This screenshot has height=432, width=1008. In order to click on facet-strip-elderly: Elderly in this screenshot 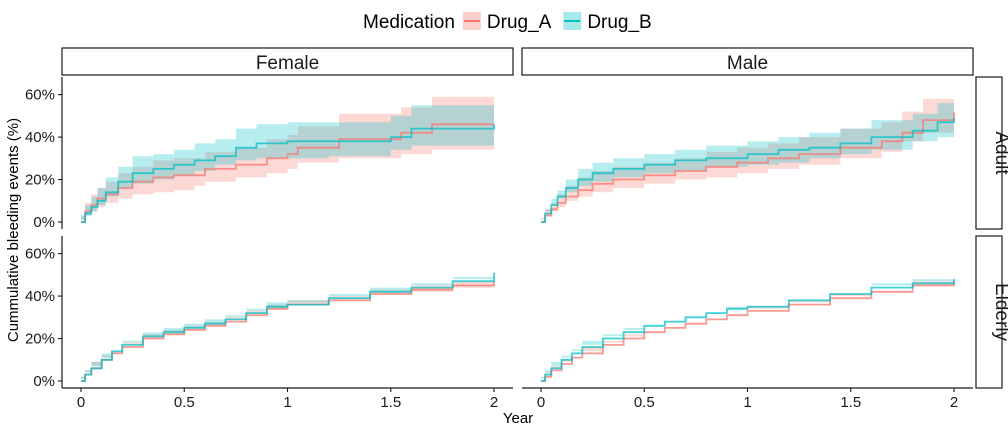, I will do `click(991, 312)`.